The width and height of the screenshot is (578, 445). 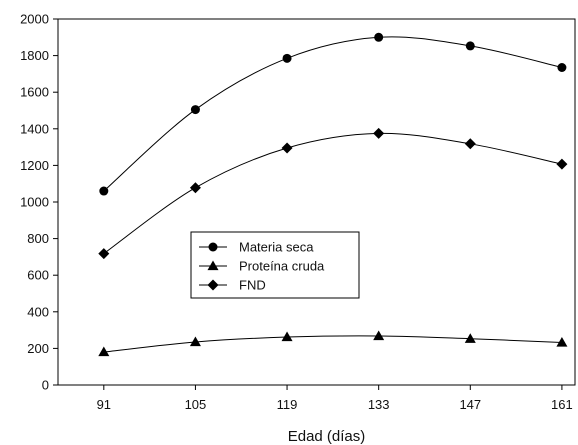 I want to click on x-tick-label: 91, so click(x=104, y=404).